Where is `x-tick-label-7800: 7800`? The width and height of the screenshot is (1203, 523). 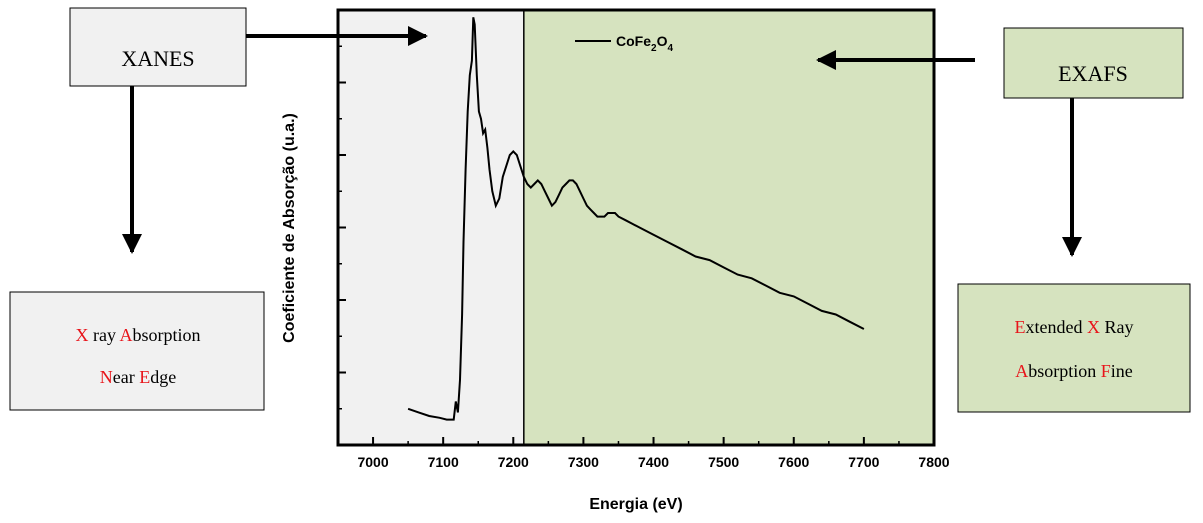
x-tick-label-7800: 7800 is located at coordinates (933, 462).